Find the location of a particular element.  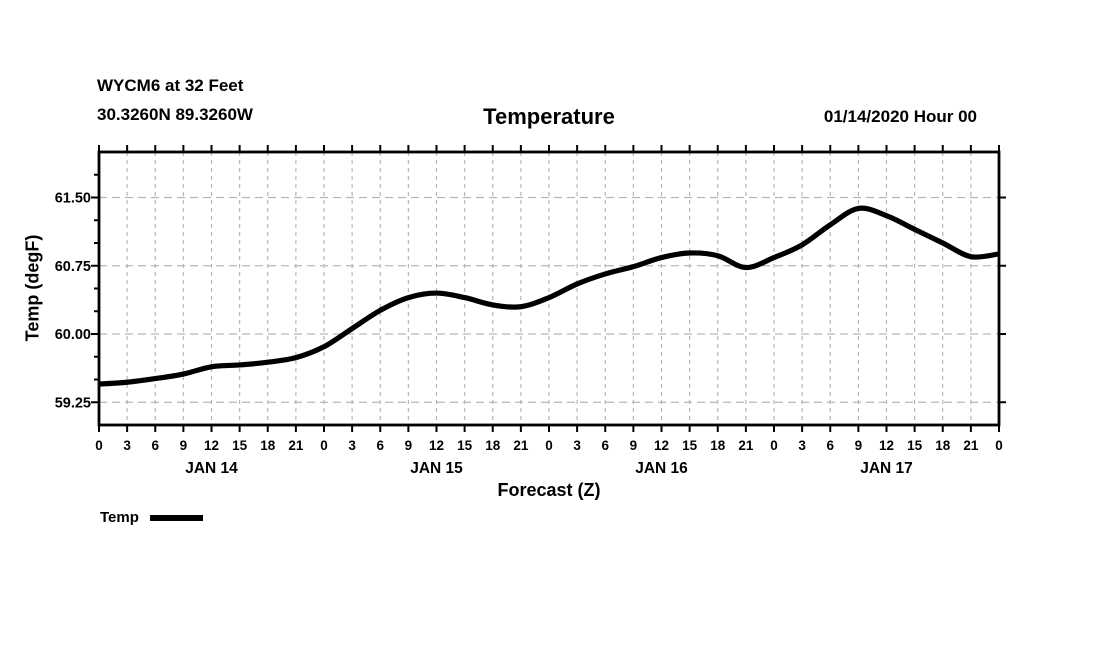

y-tick-label: 61.50 is located at coordinates (73, 199).